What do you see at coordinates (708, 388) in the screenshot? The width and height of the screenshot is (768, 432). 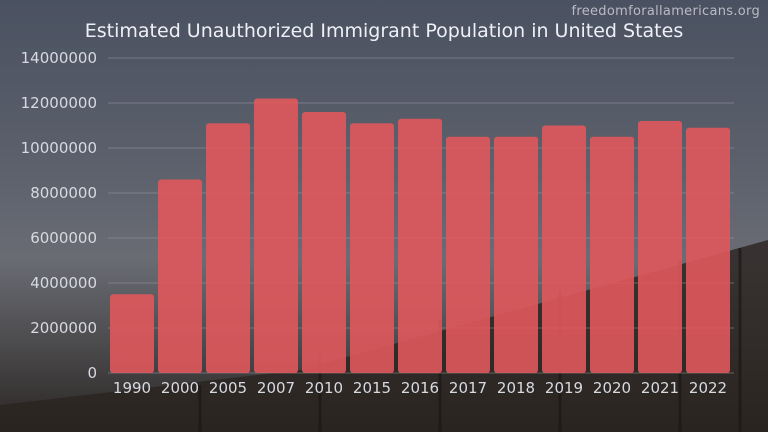 I see `x-tick-label: 2022` at bounding box center [708, 388].